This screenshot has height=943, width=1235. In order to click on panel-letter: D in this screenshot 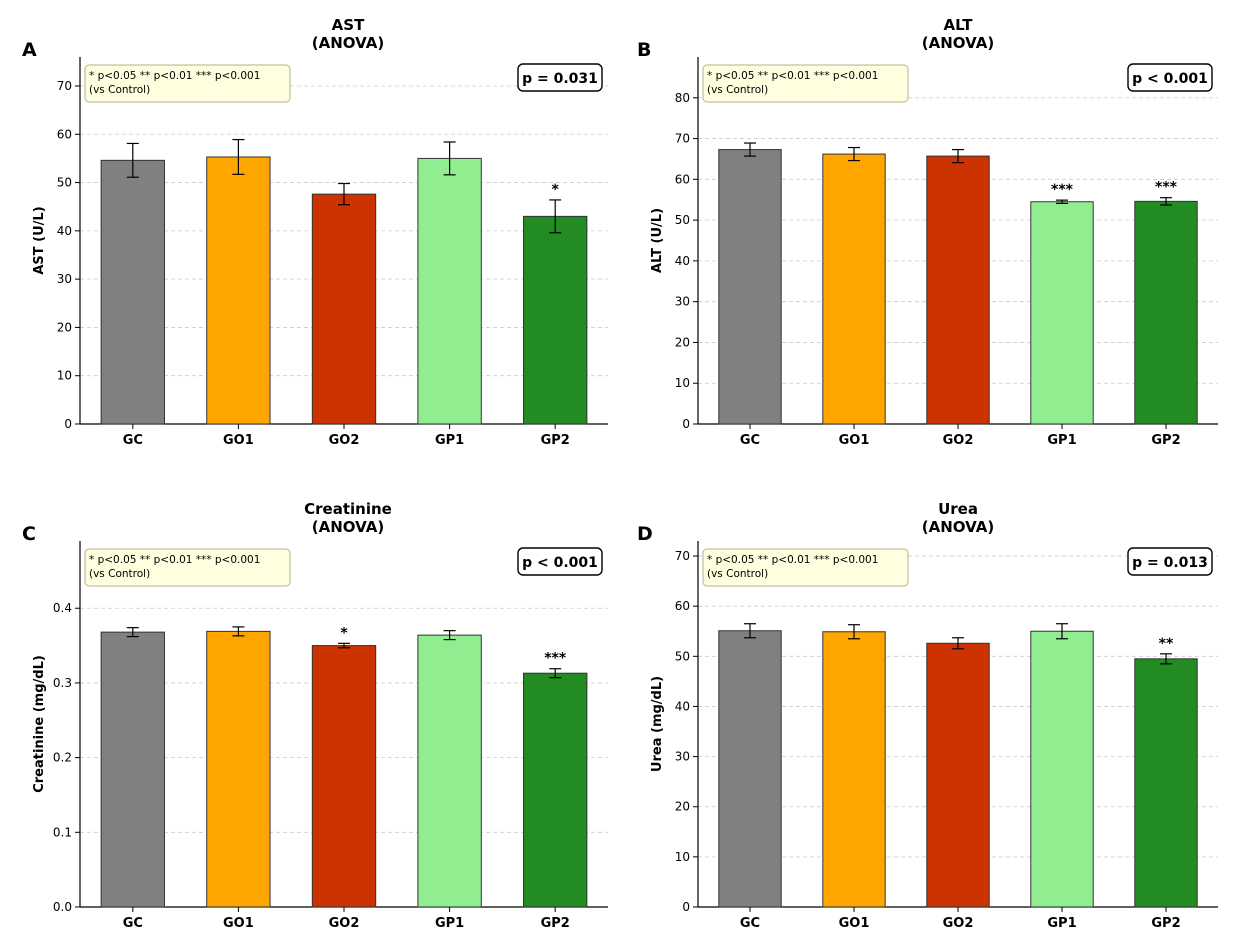, I will do `click(645, 534)`.